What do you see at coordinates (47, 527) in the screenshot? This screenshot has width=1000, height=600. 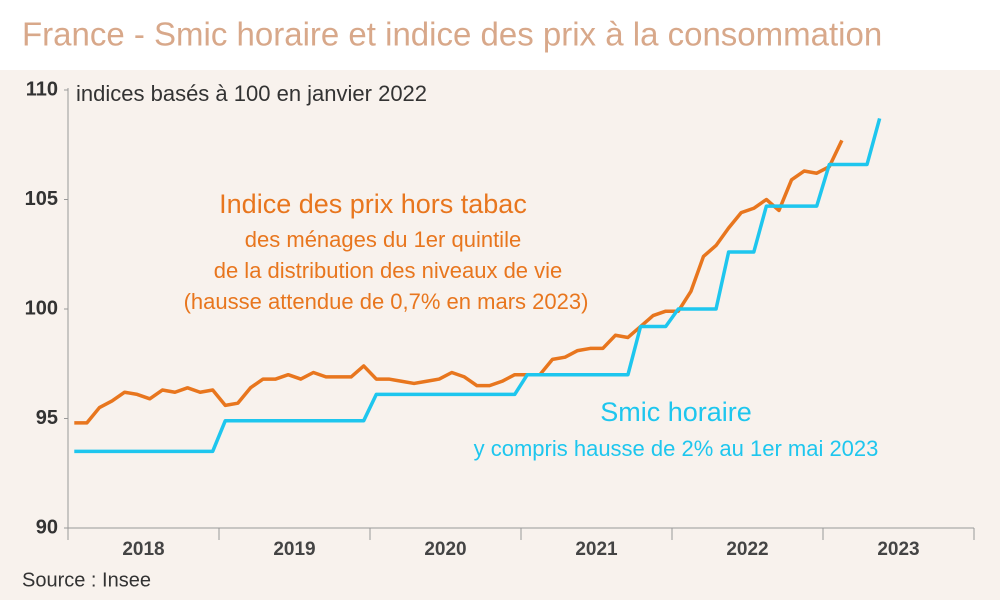 I see `y-tick-label: 90` at bounding box center [47, 527].